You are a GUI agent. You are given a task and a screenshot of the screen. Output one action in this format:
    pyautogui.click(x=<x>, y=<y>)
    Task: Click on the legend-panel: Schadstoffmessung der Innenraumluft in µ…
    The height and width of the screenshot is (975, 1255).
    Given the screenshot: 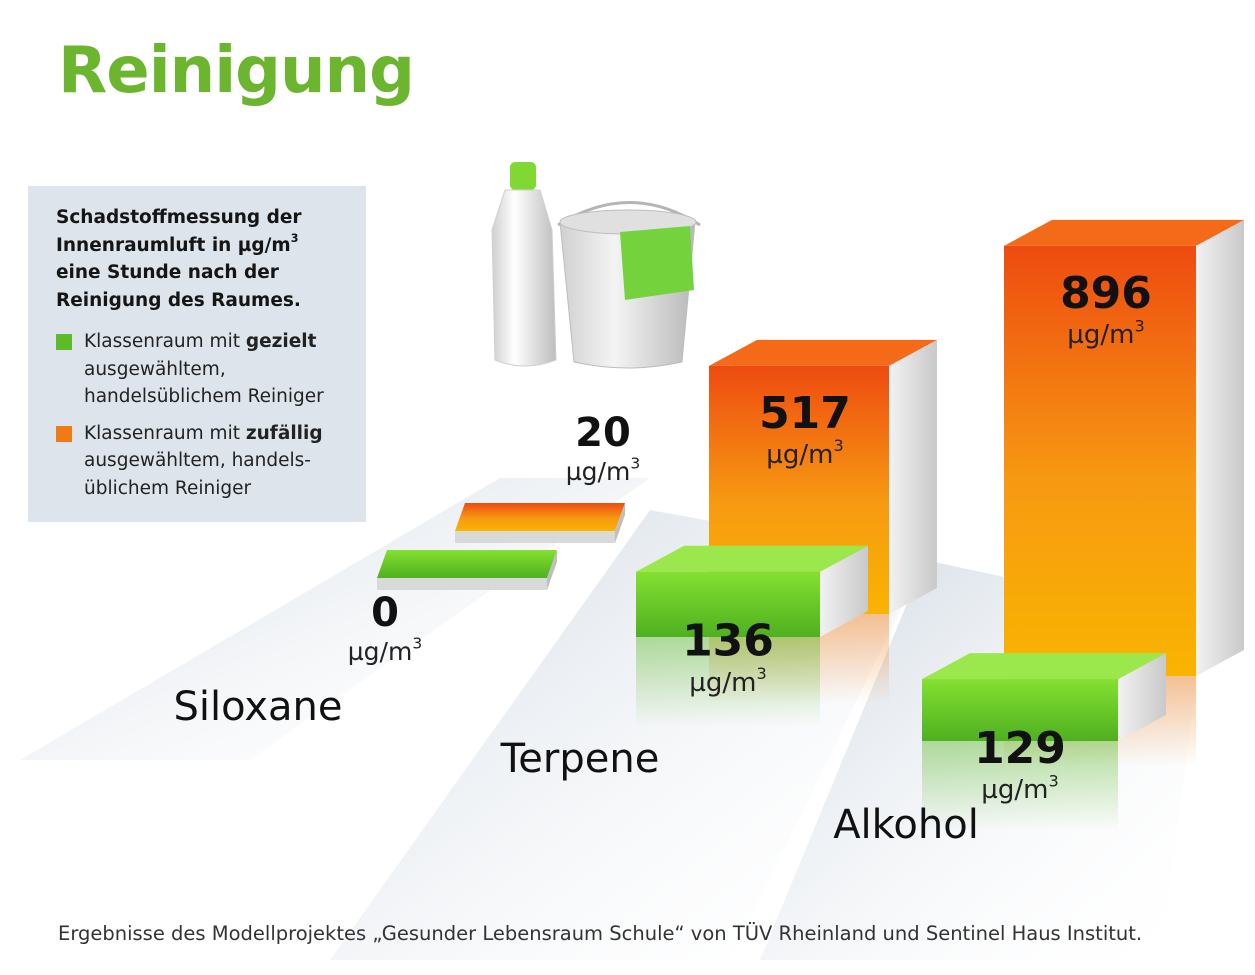 What is the action you would take?
    pyautogui.click(x=197, y=354)
    